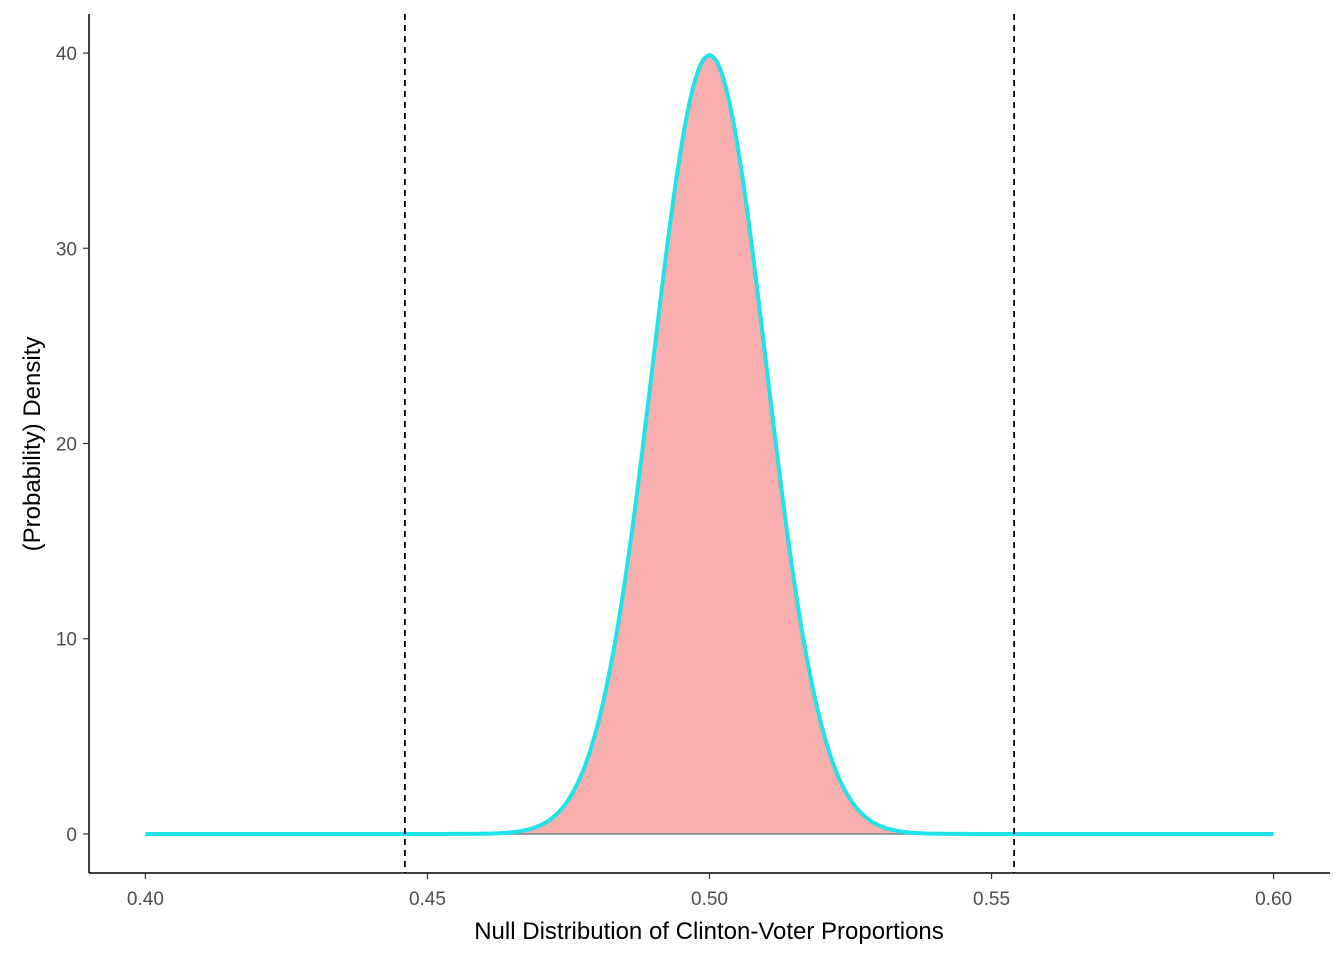 This screenshot has height=960, width=1344. Describe the element at coordinates (991, 899) in the screenshot. I see `x-tick-label: 0.55` at that location.